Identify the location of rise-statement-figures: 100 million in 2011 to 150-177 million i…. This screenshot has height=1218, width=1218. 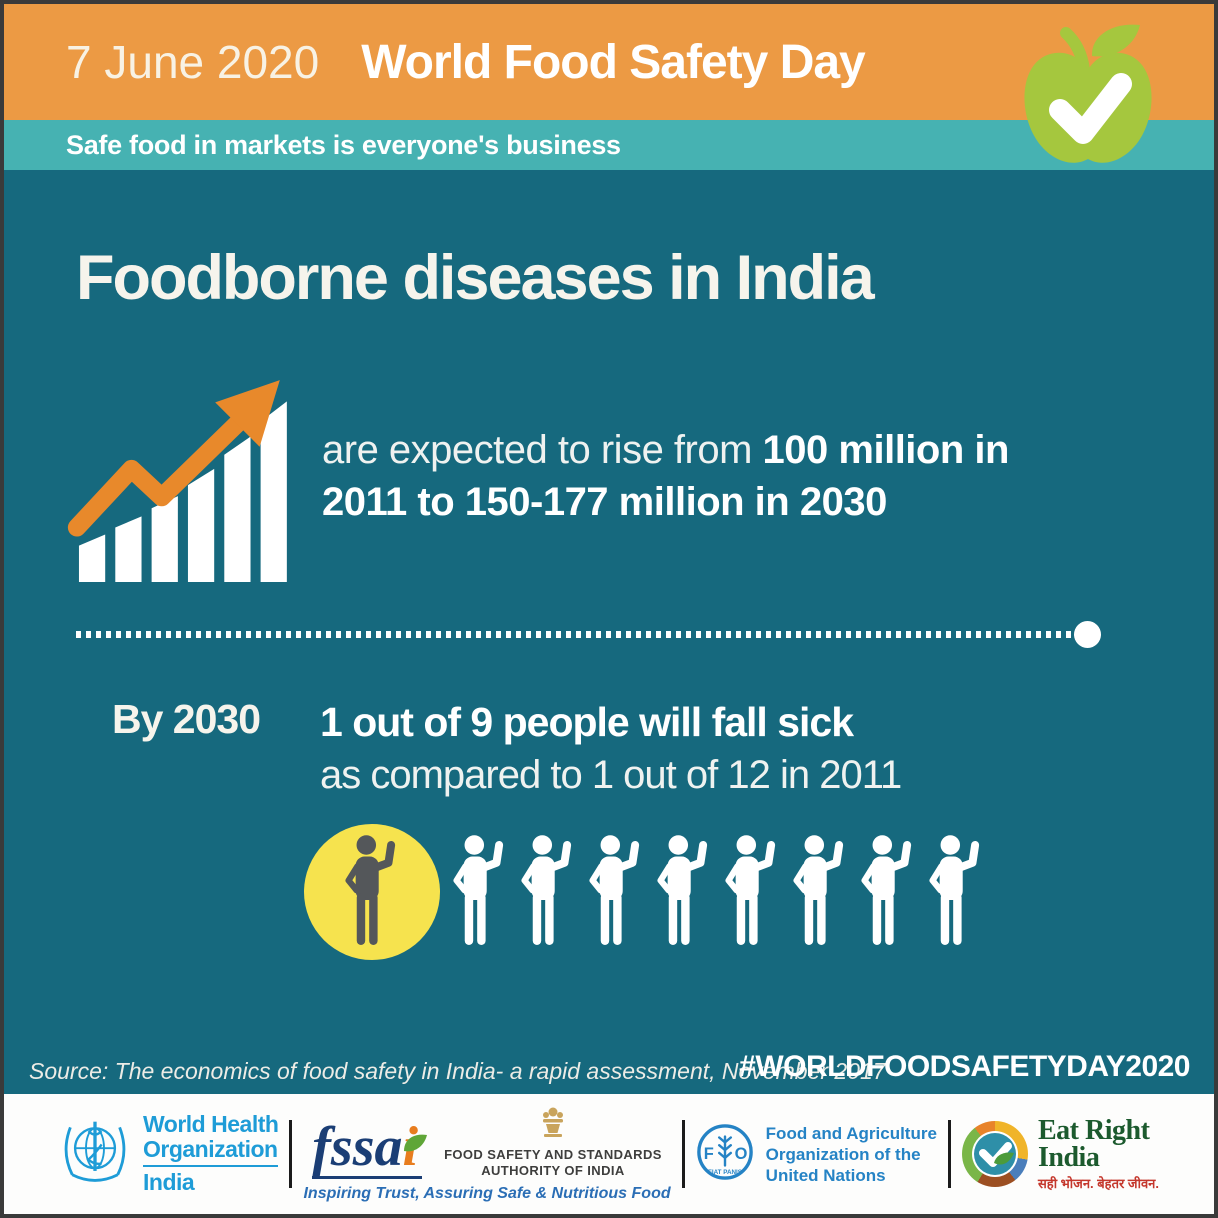
(665, 476).